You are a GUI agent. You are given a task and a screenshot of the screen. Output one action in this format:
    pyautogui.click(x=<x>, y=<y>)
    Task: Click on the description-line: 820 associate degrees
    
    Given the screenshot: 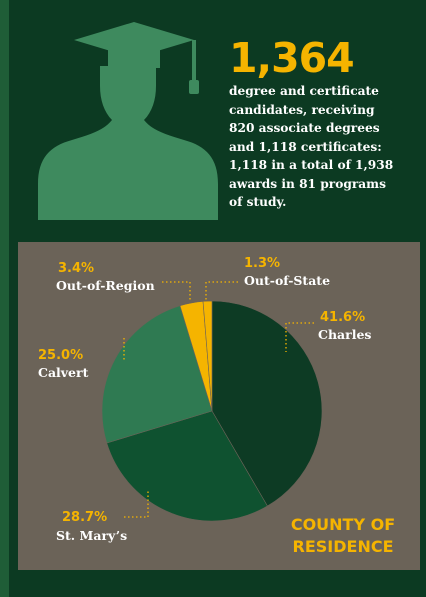 What is the action you would take?
    pyautogui.click(x=304, y=128)
    